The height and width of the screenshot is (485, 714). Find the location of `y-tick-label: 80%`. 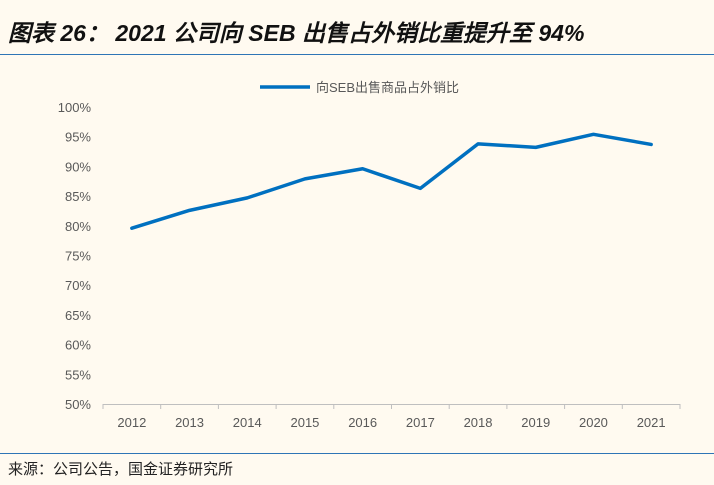

y-tick-label: 80% is located at coordinates (78, 226).